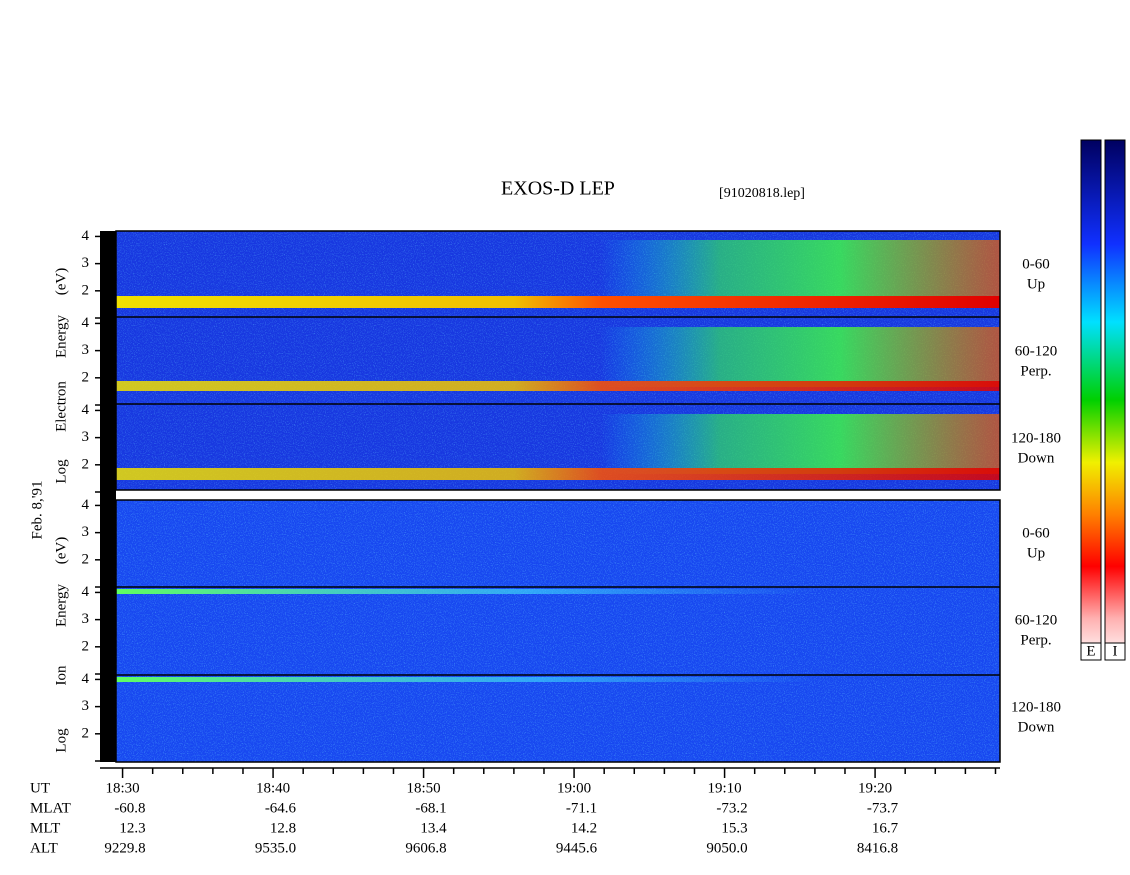  What do you see at coordinates (122, 788) in the screenshot?
I see `x-tick-label: 18:30` at bounding box center [122, 788].